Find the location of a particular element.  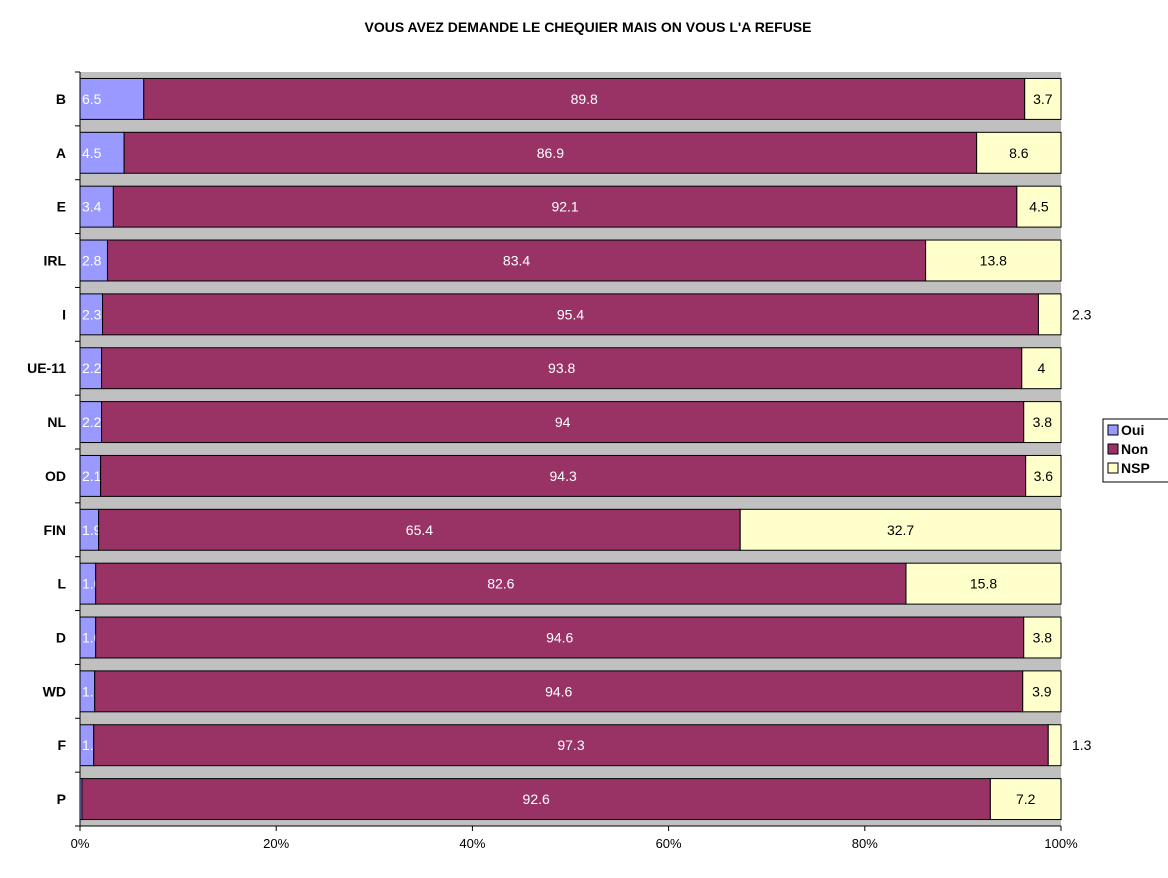

data-label: 3.9 is located at coordinates (1042, 691).